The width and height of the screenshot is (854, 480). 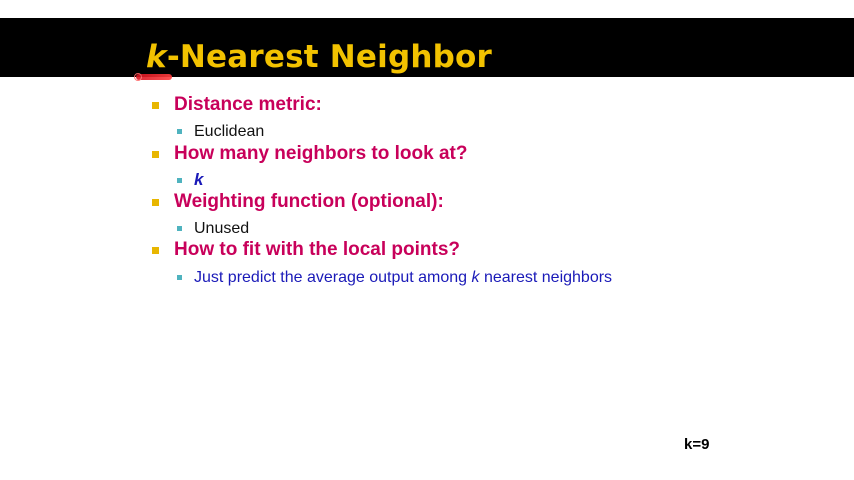 What do you see at coordinates (229, 131) in the screenshot?
I see `sub-bullet-euclidean: Euclidean` at bounding box center [229, 131].